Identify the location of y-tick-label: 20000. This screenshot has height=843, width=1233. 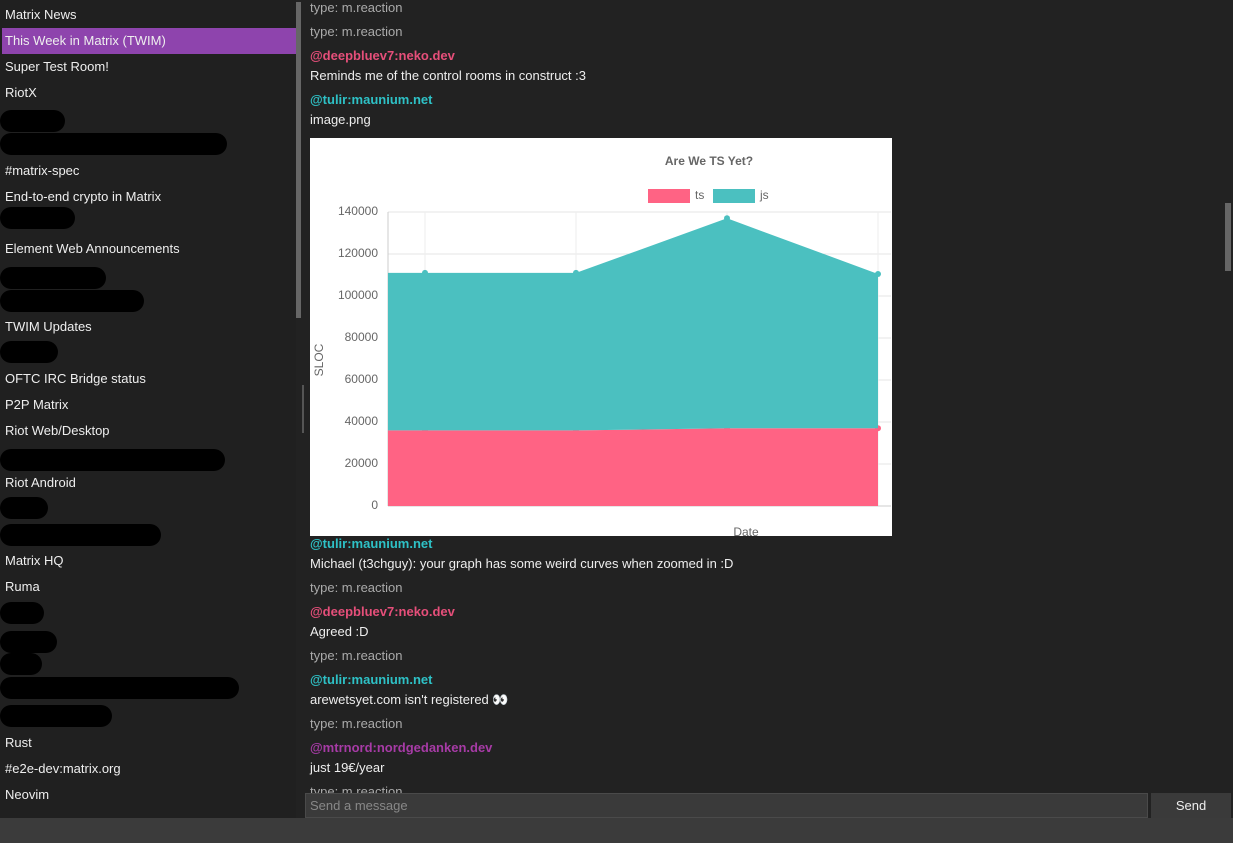
(362, 463).